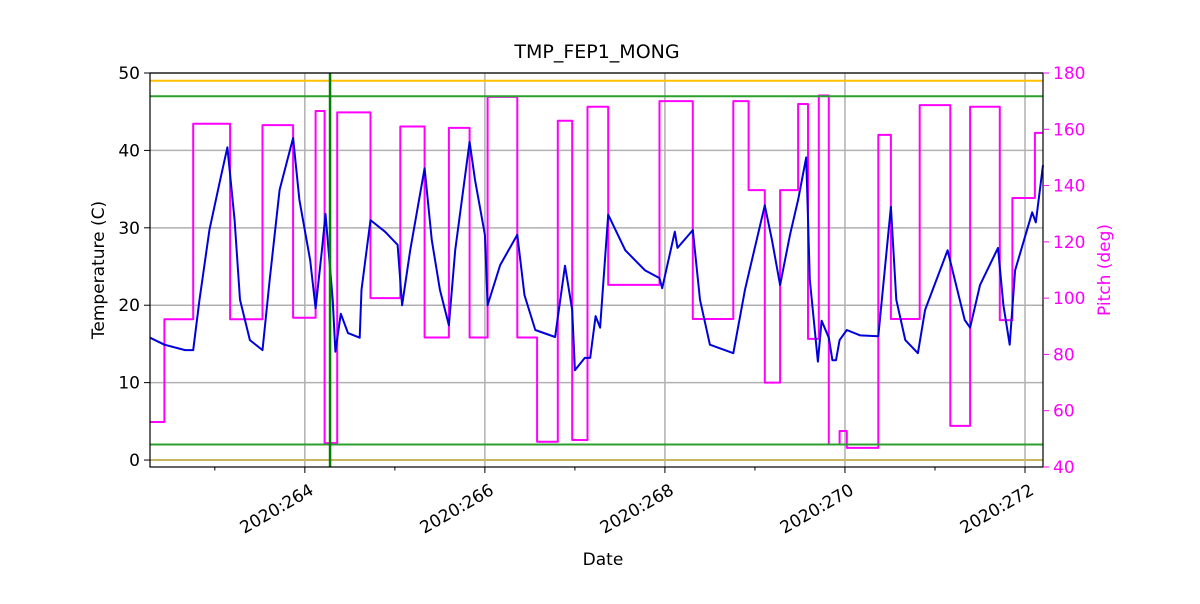  Describe the element at coordinates (129, 384) in the screenshot. I see `y-tick-label: 10` at that location.